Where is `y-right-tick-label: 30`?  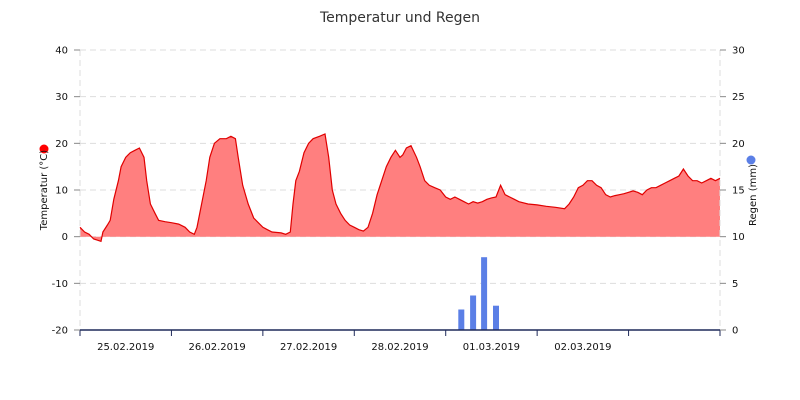
y-right-tick-label: 30 is located at coordinates (738, 51).